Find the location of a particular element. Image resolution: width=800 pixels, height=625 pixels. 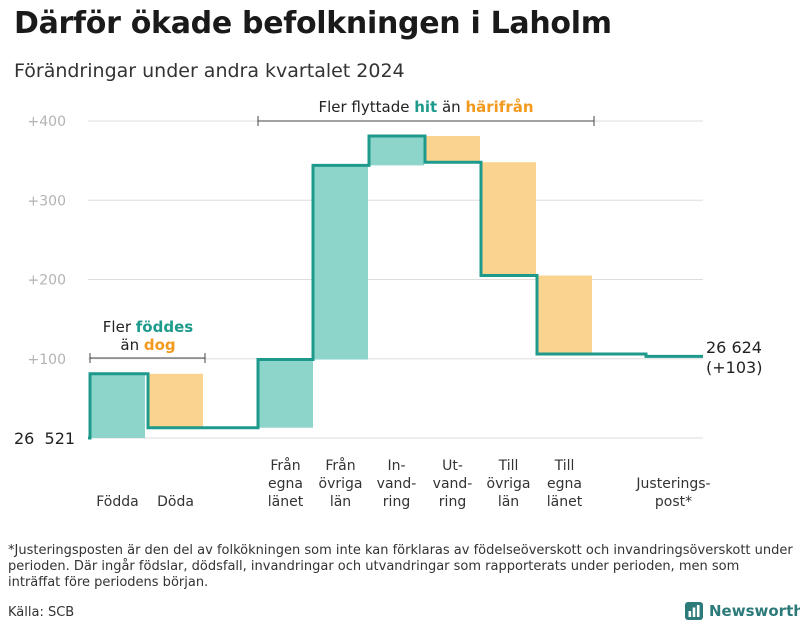

end-change-label: (+103) is located at coordinates (734, 367).